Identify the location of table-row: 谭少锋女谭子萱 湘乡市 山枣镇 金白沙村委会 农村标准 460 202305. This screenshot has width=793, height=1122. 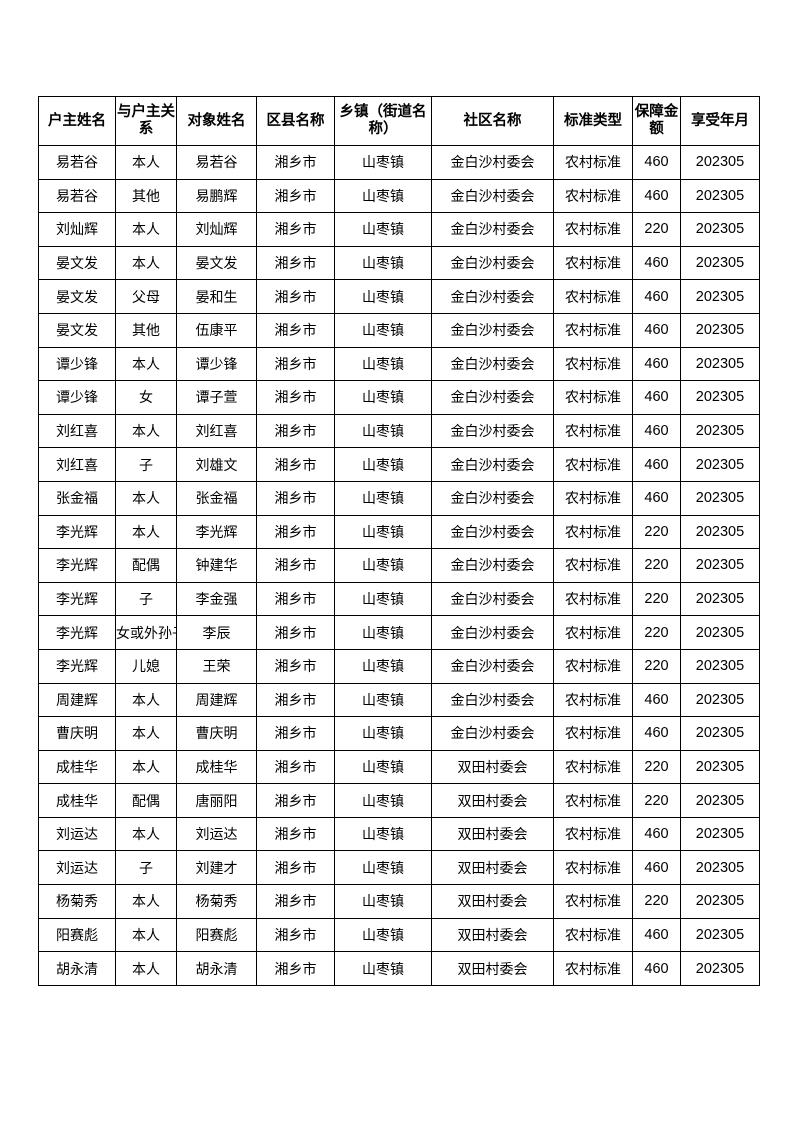
(399, 397).